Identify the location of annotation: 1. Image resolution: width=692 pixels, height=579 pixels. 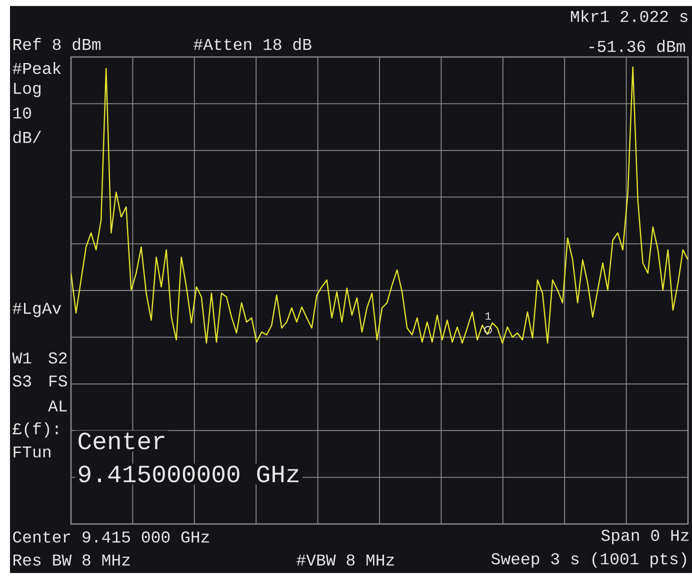
(488, 316).